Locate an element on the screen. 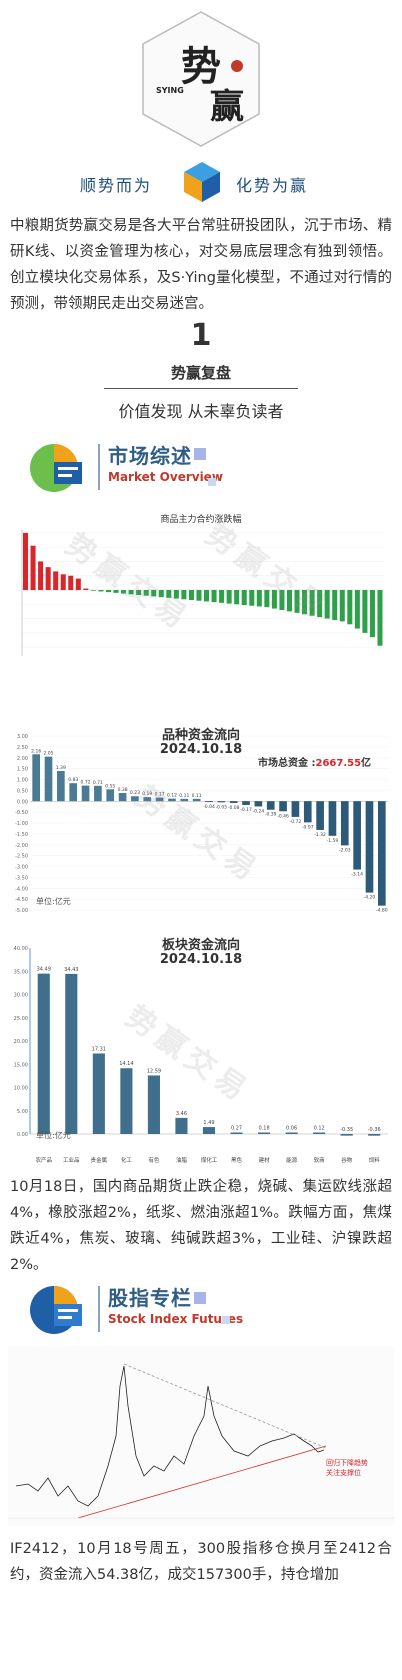  price-change-chart: 商品主力合约涨跌幅 势赢交易 势赢交易 is located at coordinates (201, 598).